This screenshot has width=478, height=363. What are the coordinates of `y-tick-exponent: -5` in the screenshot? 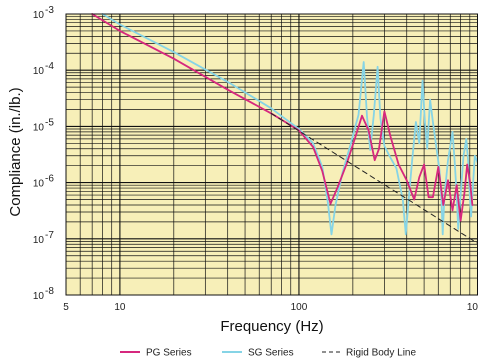 It's located at (49, 122).